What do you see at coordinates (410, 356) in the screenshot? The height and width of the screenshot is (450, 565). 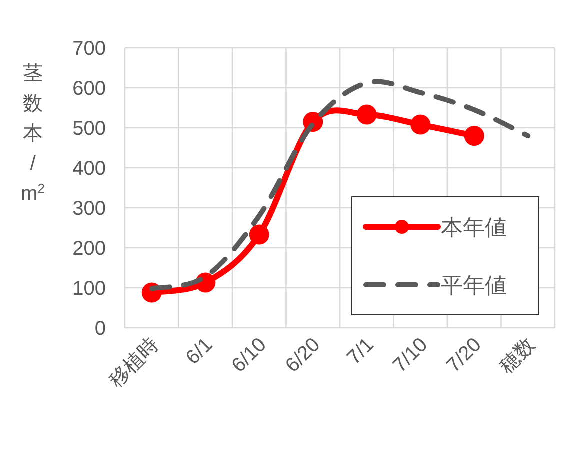 I see `x-tick-label: 7/10` at bounding box center [410, 356].